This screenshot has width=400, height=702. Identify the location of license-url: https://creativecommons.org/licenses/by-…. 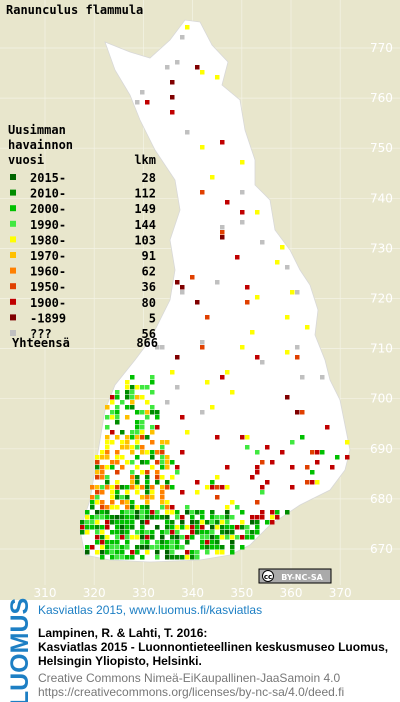
(191, 692).